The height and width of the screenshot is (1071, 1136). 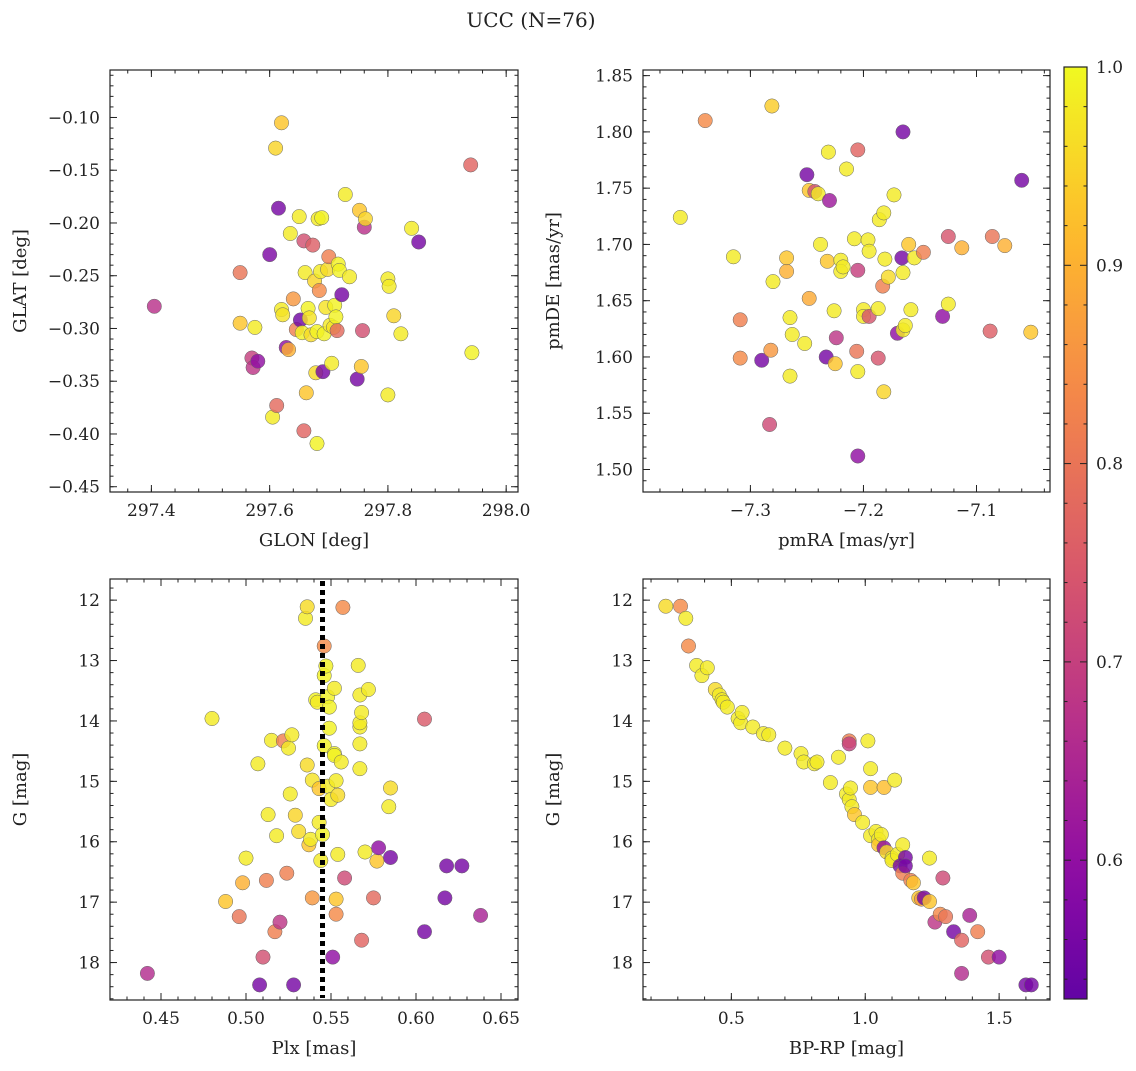 I want to click on colorbar: 0.6 0.7 0.8 0.9 1.0, so click(x=1093, y=529).